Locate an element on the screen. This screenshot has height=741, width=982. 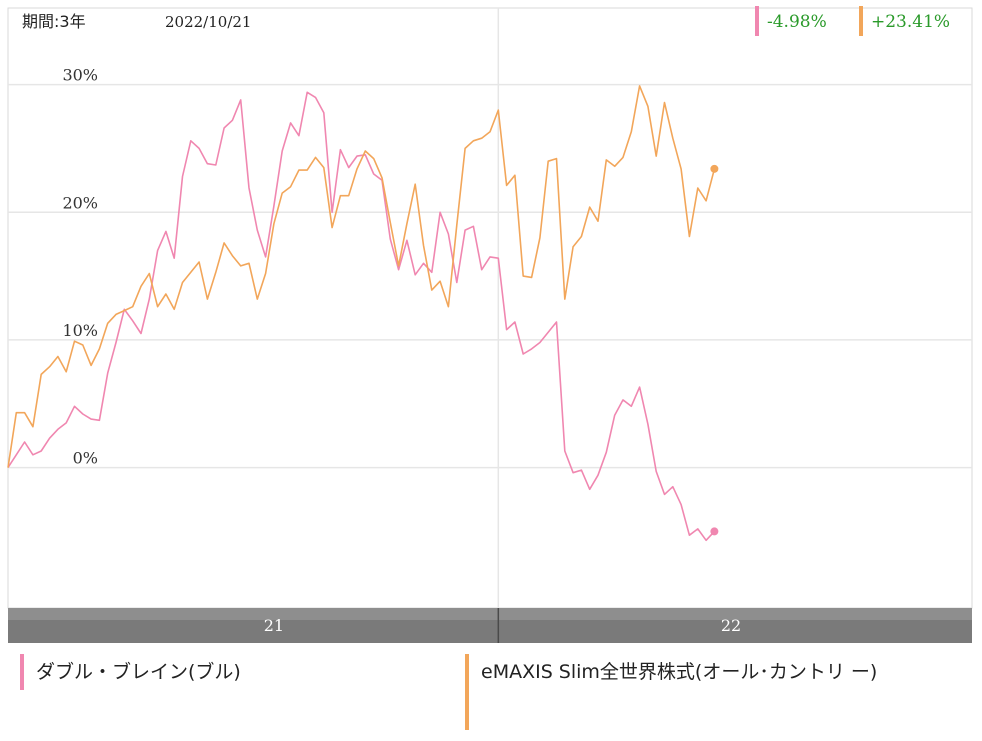
date-label: 2022/10/21 is located at coordinates (208, 22).